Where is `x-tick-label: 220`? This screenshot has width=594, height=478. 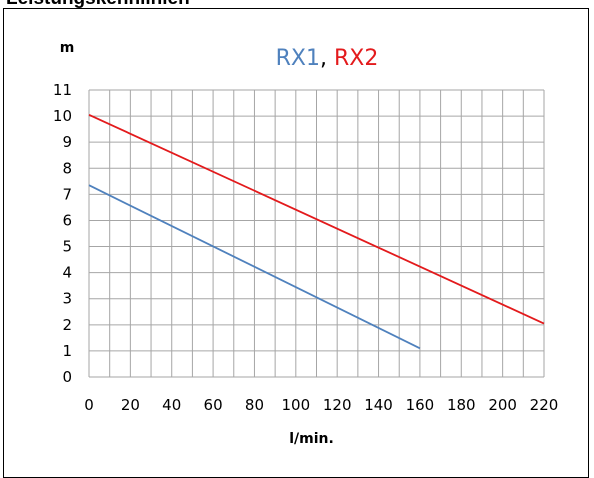
x-tick-label: 220 is located at coordinates (544, 405).